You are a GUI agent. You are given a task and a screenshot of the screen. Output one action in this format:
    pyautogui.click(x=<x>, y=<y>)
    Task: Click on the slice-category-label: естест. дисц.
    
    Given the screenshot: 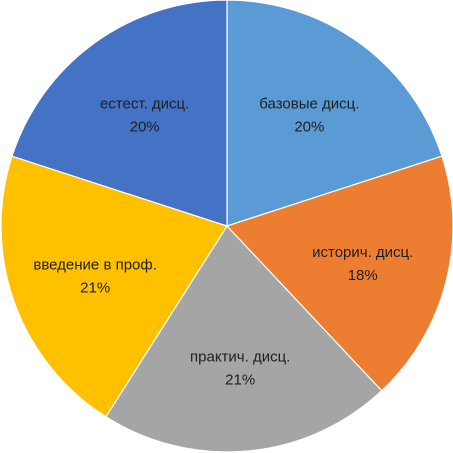 What is the action you would take?
    pyautogui.click(x=144, y=104)
    